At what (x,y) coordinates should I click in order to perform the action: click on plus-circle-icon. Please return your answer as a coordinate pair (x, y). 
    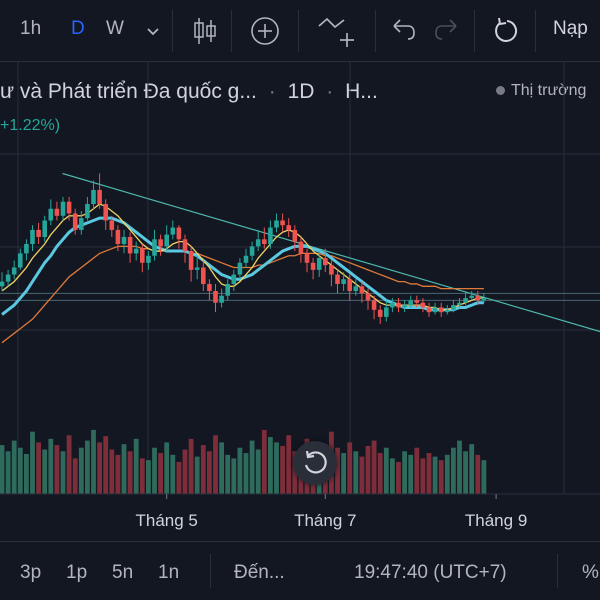
    Looking at the image, I should click on (265, 31).